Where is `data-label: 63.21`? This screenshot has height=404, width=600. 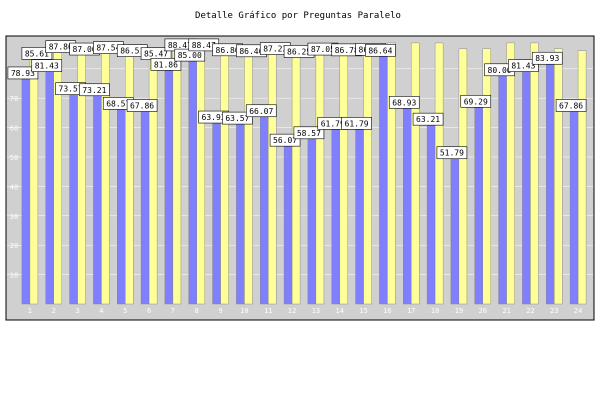
data-label: 63.21 is located at coordinates (428, 119).